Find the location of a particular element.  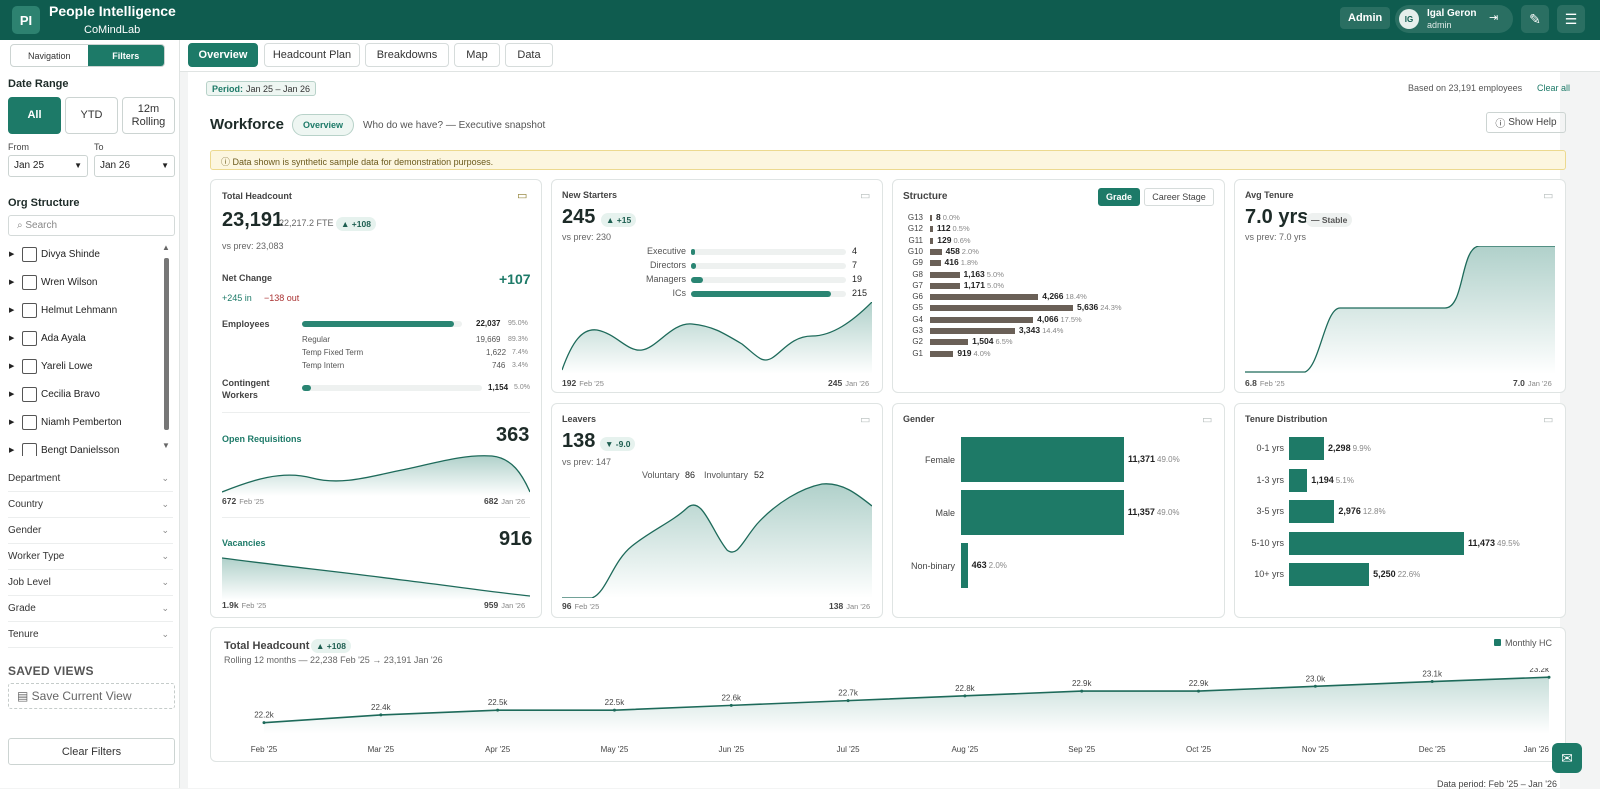

facet-worker-type: Worker Type ⌄ is located at coordinates (90, 557).